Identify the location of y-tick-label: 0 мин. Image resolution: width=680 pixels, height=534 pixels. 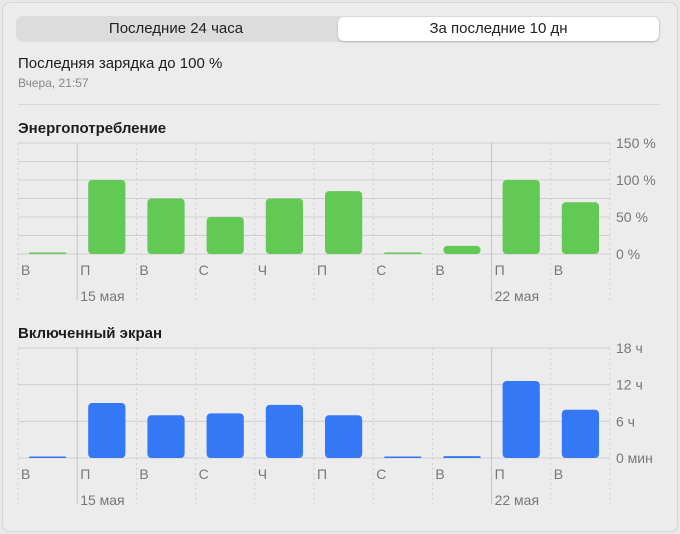
(634, 458).